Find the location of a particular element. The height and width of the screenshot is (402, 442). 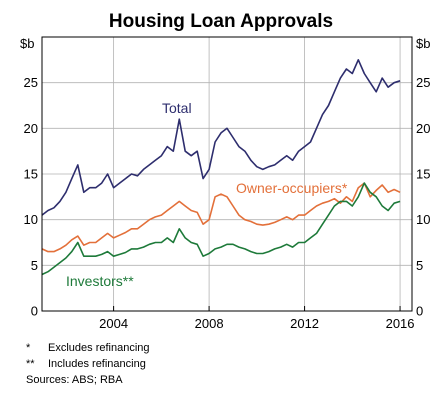

footnote-text: Excludes refinancing is located at coordinates (99, 348).